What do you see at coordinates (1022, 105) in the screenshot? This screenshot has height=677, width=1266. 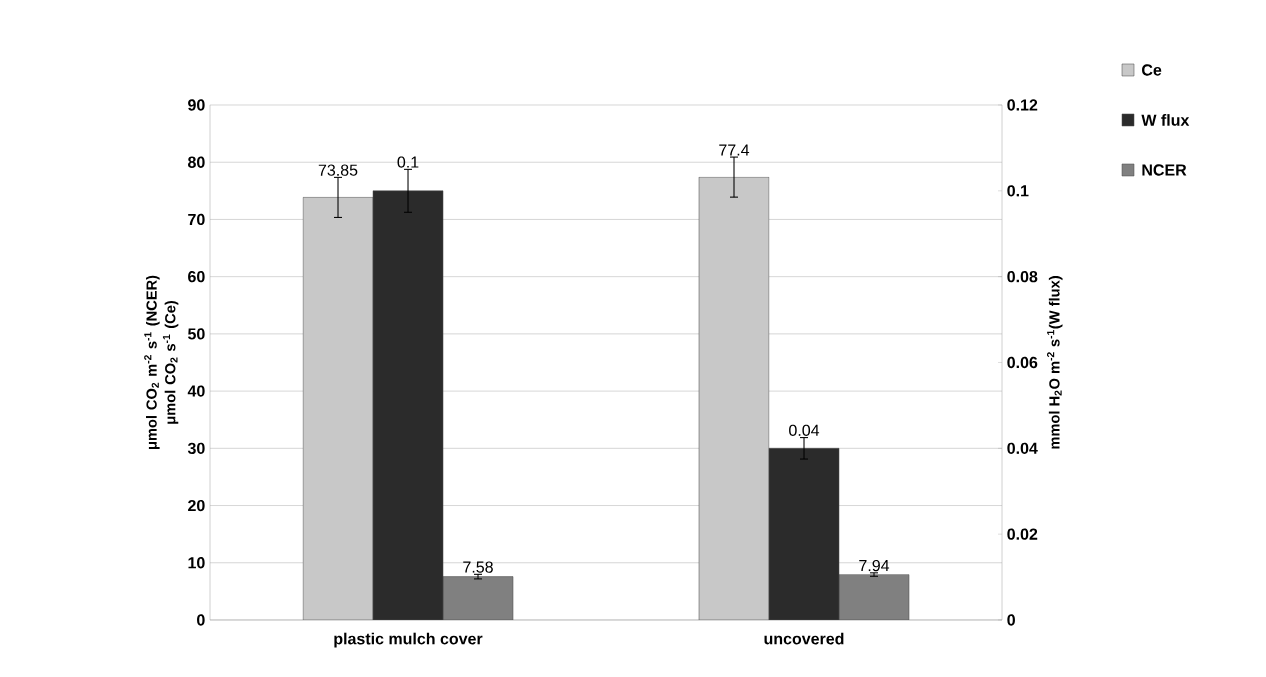 I see `y2-tick-label: 0.12` at bounding box center [1022, 105].